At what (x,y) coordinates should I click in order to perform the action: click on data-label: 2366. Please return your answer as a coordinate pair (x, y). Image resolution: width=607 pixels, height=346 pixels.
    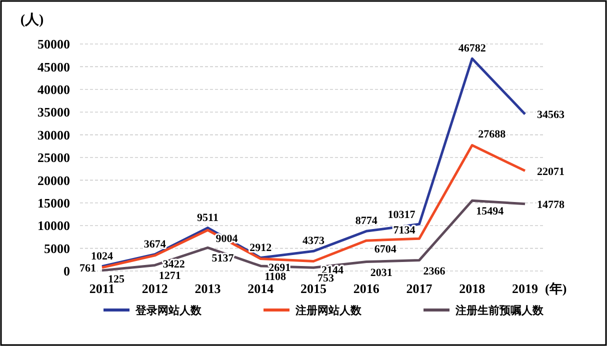
    Looking at the image, I should click on (434, 271).